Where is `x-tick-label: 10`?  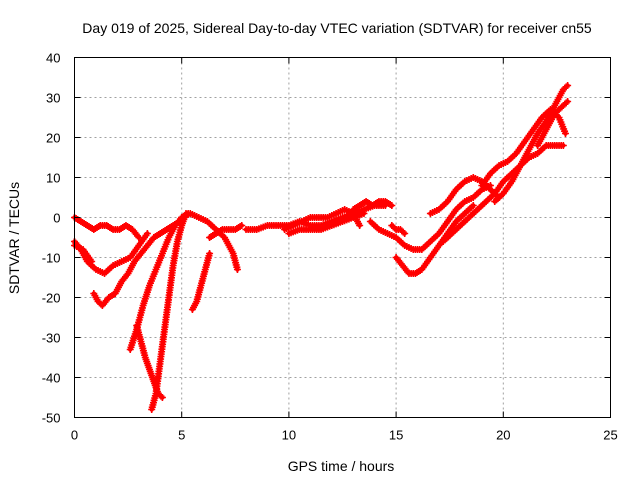
x-tick-label: 10 is located at coordinates (289, 435).